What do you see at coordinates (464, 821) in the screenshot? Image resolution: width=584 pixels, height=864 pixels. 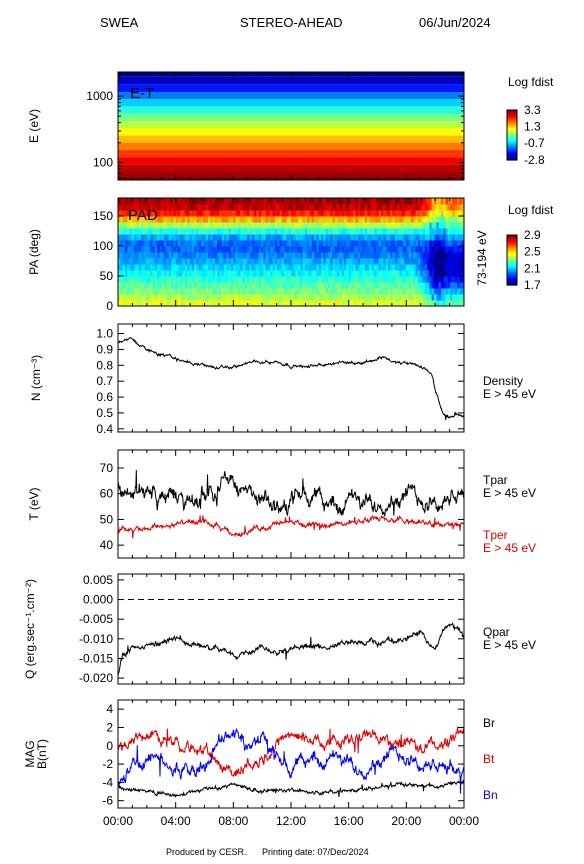 I see `x-tick-label: 00:00` at bounding box center [464, 821].